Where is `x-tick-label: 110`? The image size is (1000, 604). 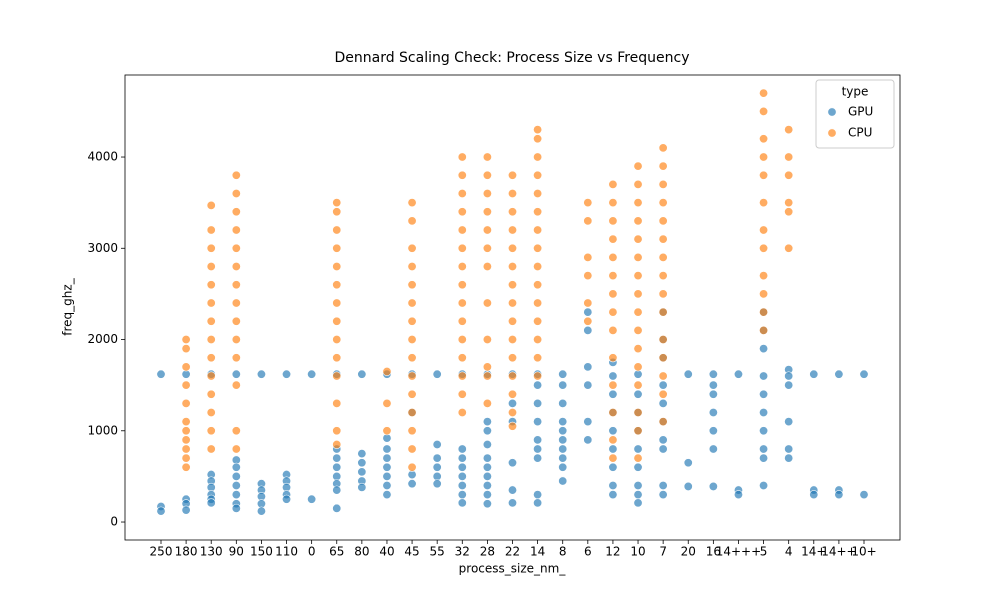 x-tick-label: 110 is located at coordinates (286, 552).